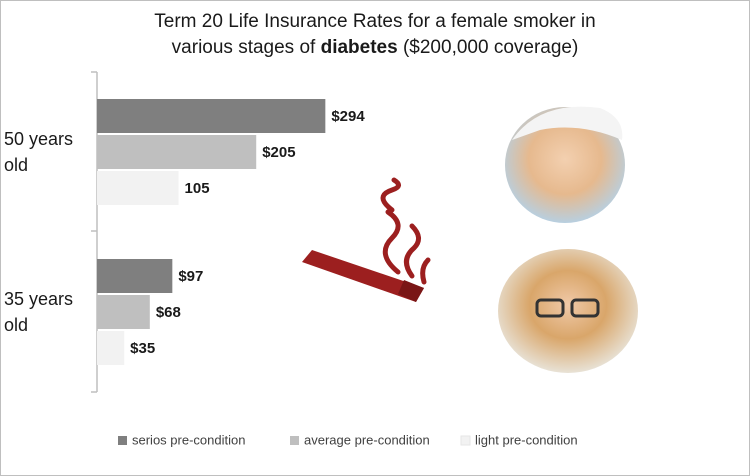 The height and width of the screenshot is (476, 750). What do you see at coordinates (39, 152) in the screenshot?
I see `category-label: 50 years old` at bounding box center [39, 152].